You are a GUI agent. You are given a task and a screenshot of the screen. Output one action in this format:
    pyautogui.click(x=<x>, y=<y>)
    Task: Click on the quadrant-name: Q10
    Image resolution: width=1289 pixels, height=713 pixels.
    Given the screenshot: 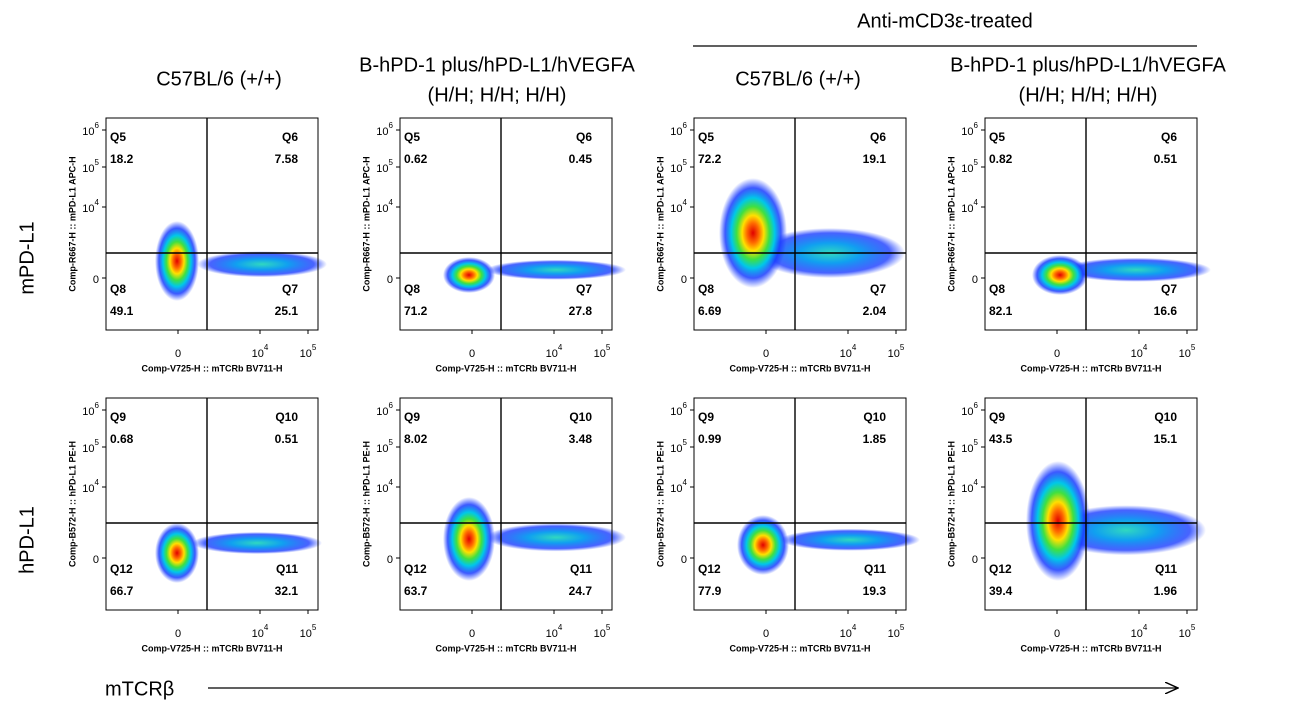 What is the action you would take?
    pyautogui.click(x=874, y=417)
    